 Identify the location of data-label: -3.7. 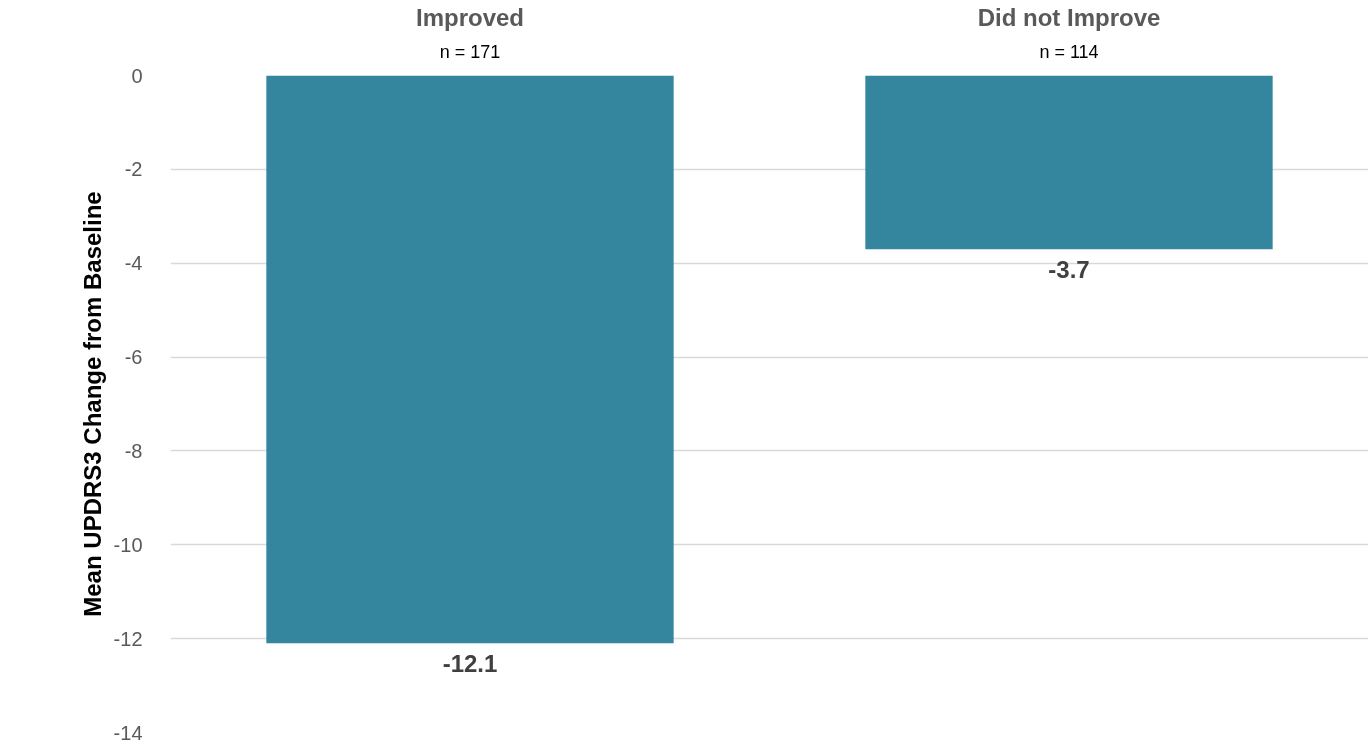
(1069, 270).